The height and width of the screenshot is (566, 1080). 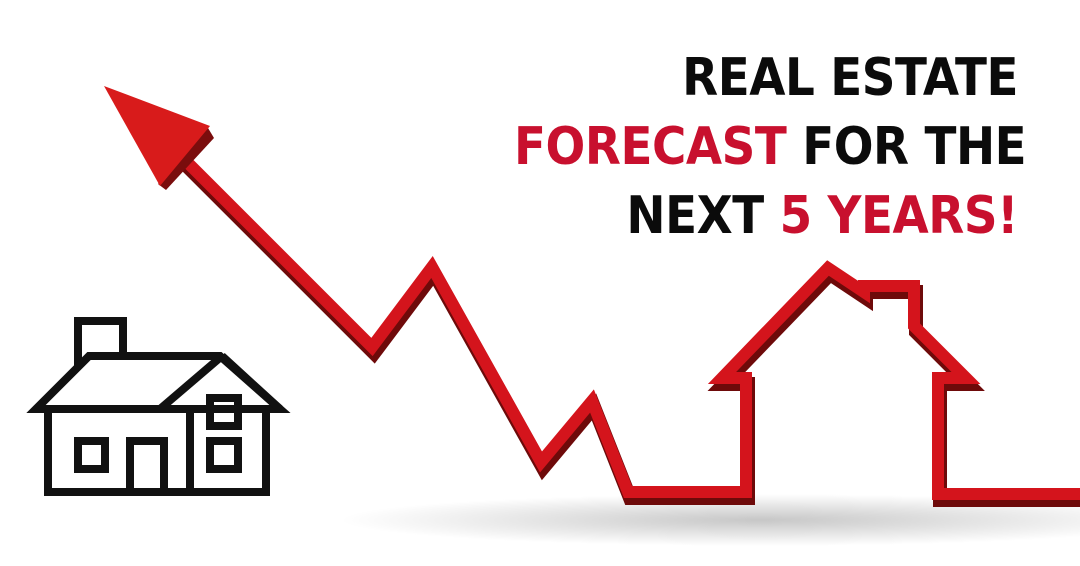 What do you see at coordinates (703, 216) in the screenshot?
I see `headline-line-3-start: NEXT` at bounding box center [703, 216].